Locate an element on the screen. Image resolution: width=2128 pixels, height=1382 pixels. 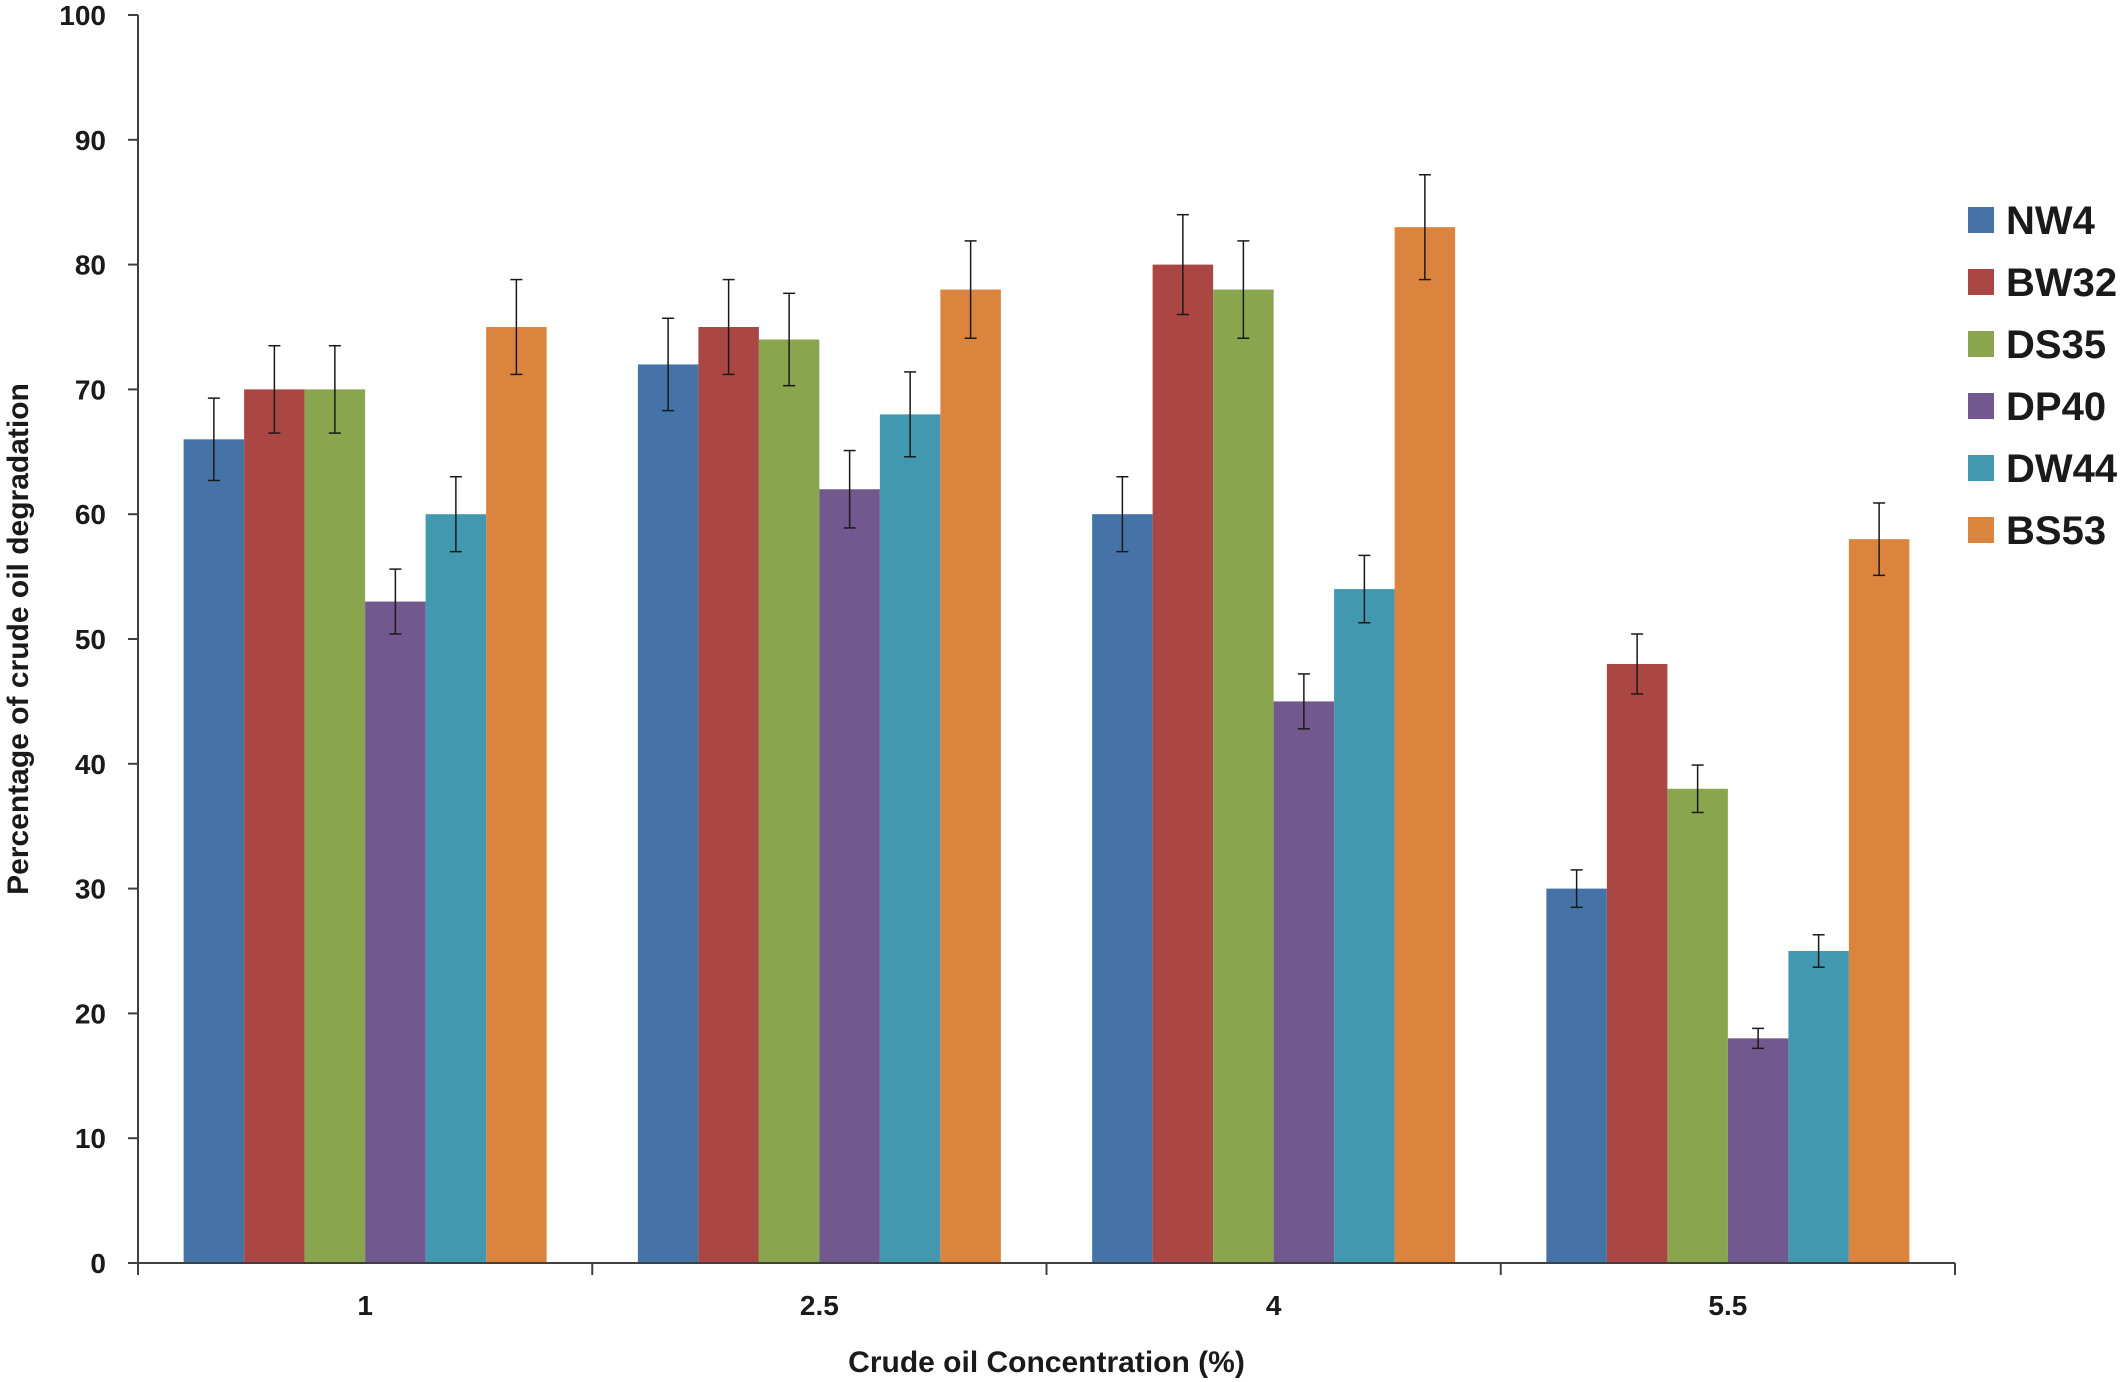
legend-item-dp40: DP40 is located at coordinates (2037, 407).